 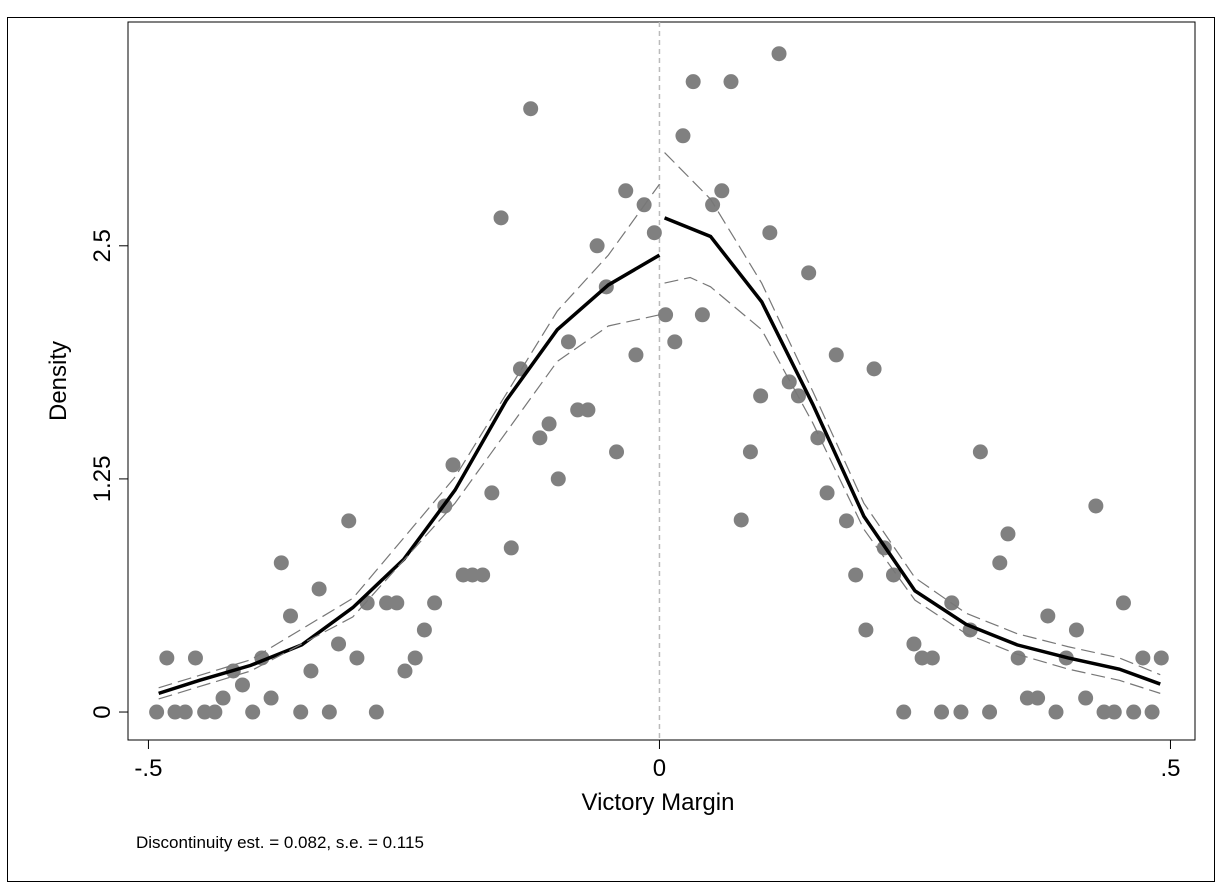 What do you see at coordinates (58, 381) in the screenshot?
I see `y-axis-label: Density` at bounding box center [58, 381].